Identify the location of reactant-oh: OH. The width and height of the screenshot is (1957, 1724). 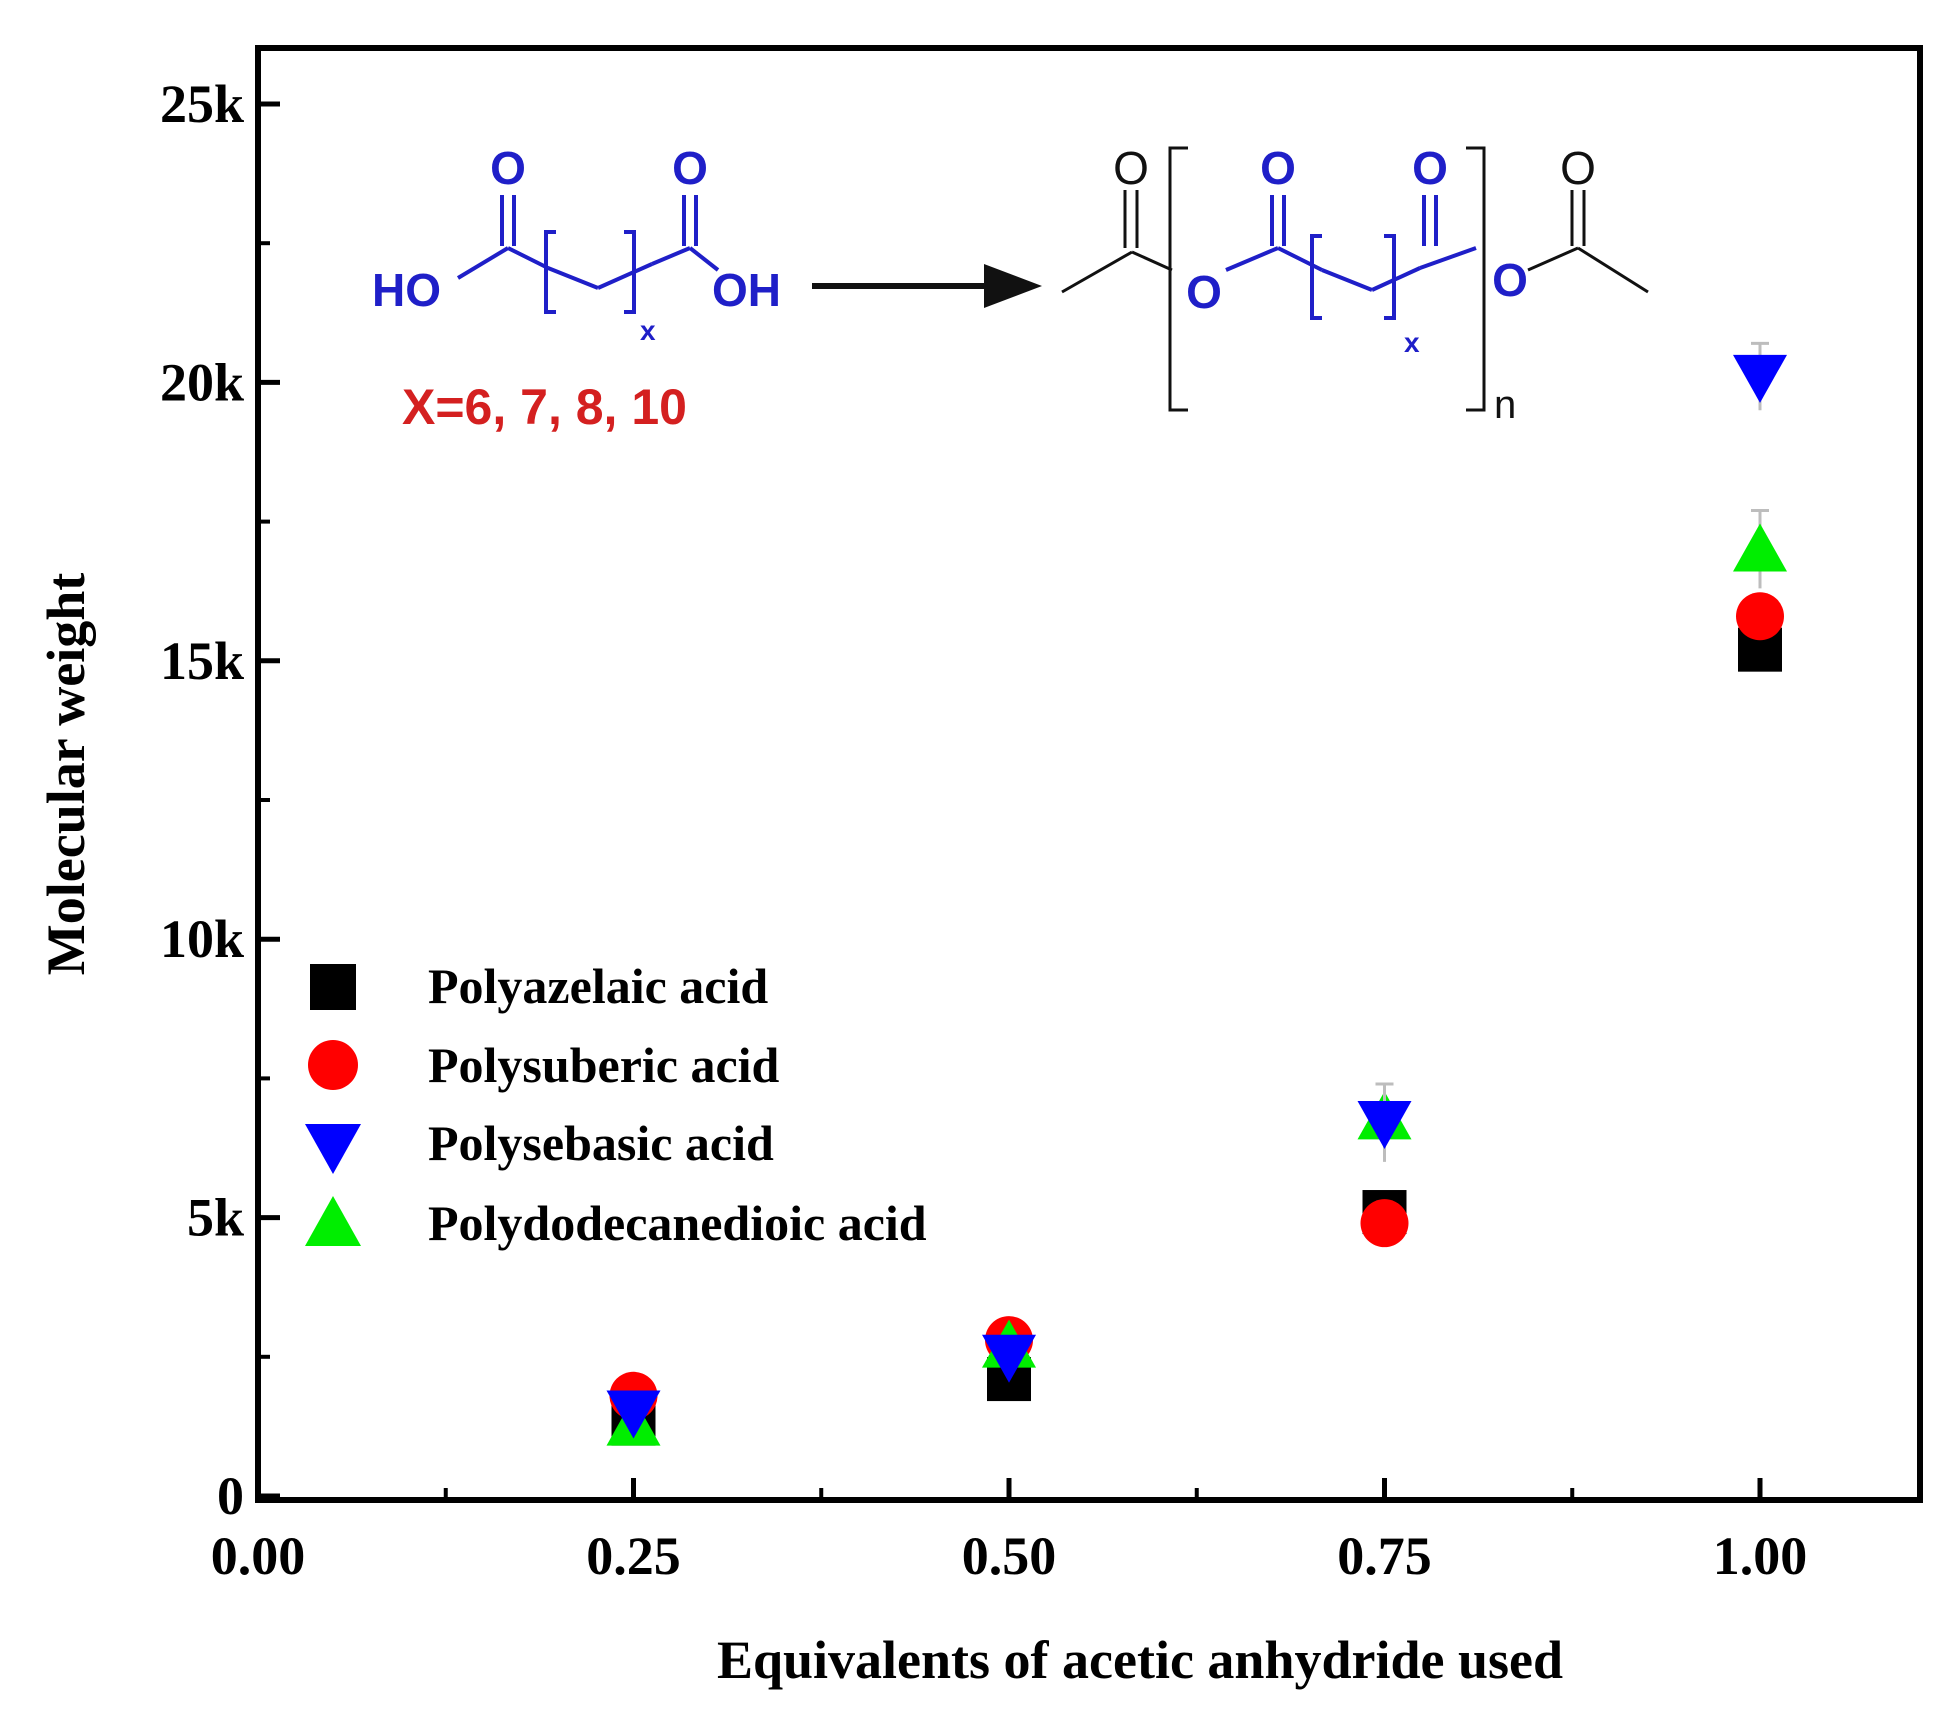
(746, 290).